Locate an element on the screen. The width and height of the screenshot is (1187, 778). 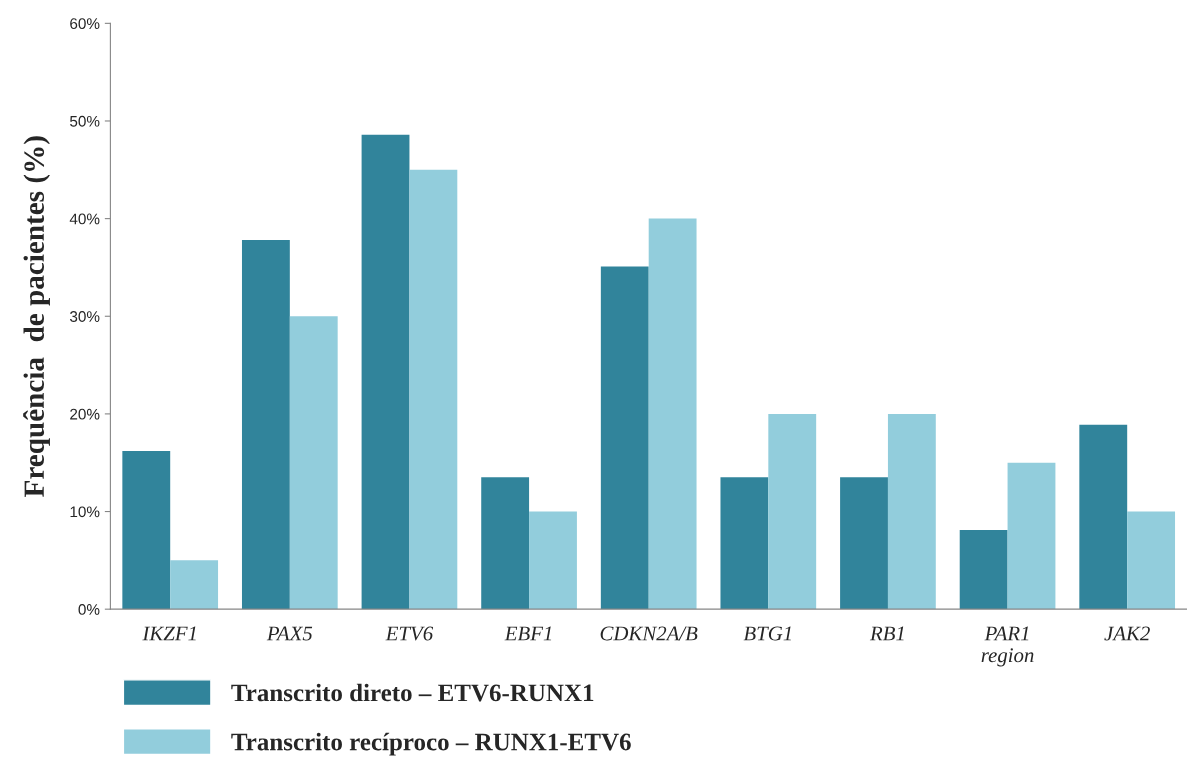
x-tick-label: BTG1 is located at coordinates (767, 633).